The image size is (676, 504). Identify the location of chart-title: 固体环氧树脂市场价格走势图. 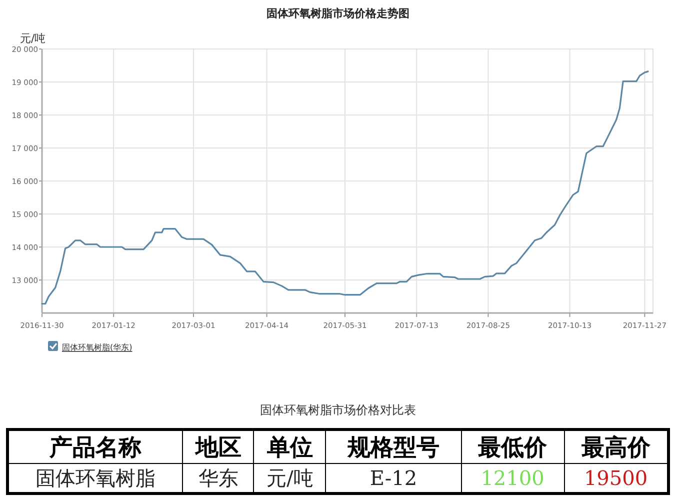
(338, 13).